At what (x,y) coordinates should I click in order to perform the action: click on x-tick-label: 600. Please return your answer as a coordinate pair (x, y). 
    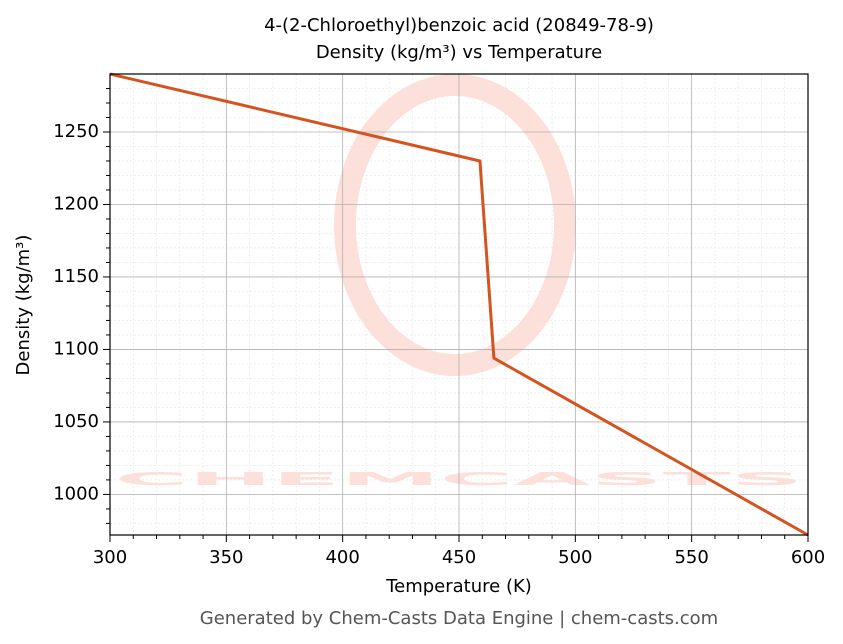
    Looking at the image, I should click on (808, 557).